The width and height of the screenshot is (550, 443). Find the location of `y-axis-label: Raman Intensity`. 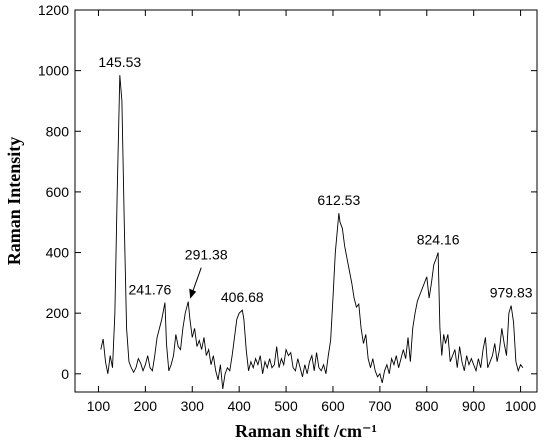

y-axis-label: Raman Intensity is located at coordinates (14, 201).